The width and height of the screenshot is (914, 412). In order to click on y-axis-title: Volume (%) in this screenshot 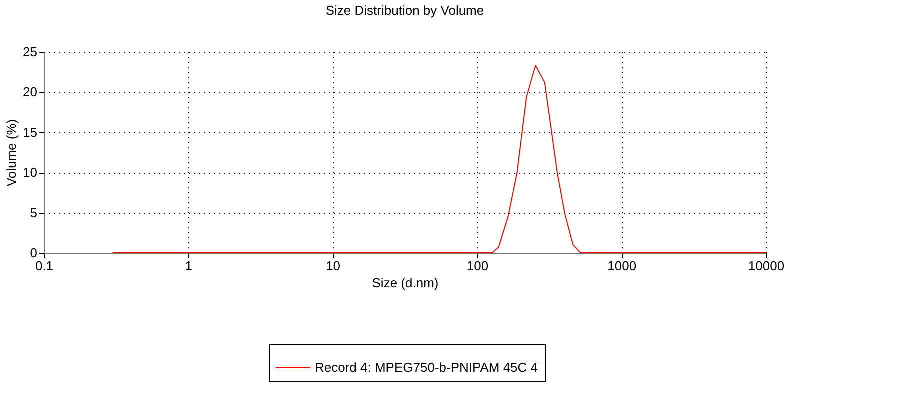, I will do `click(12, 153)`.